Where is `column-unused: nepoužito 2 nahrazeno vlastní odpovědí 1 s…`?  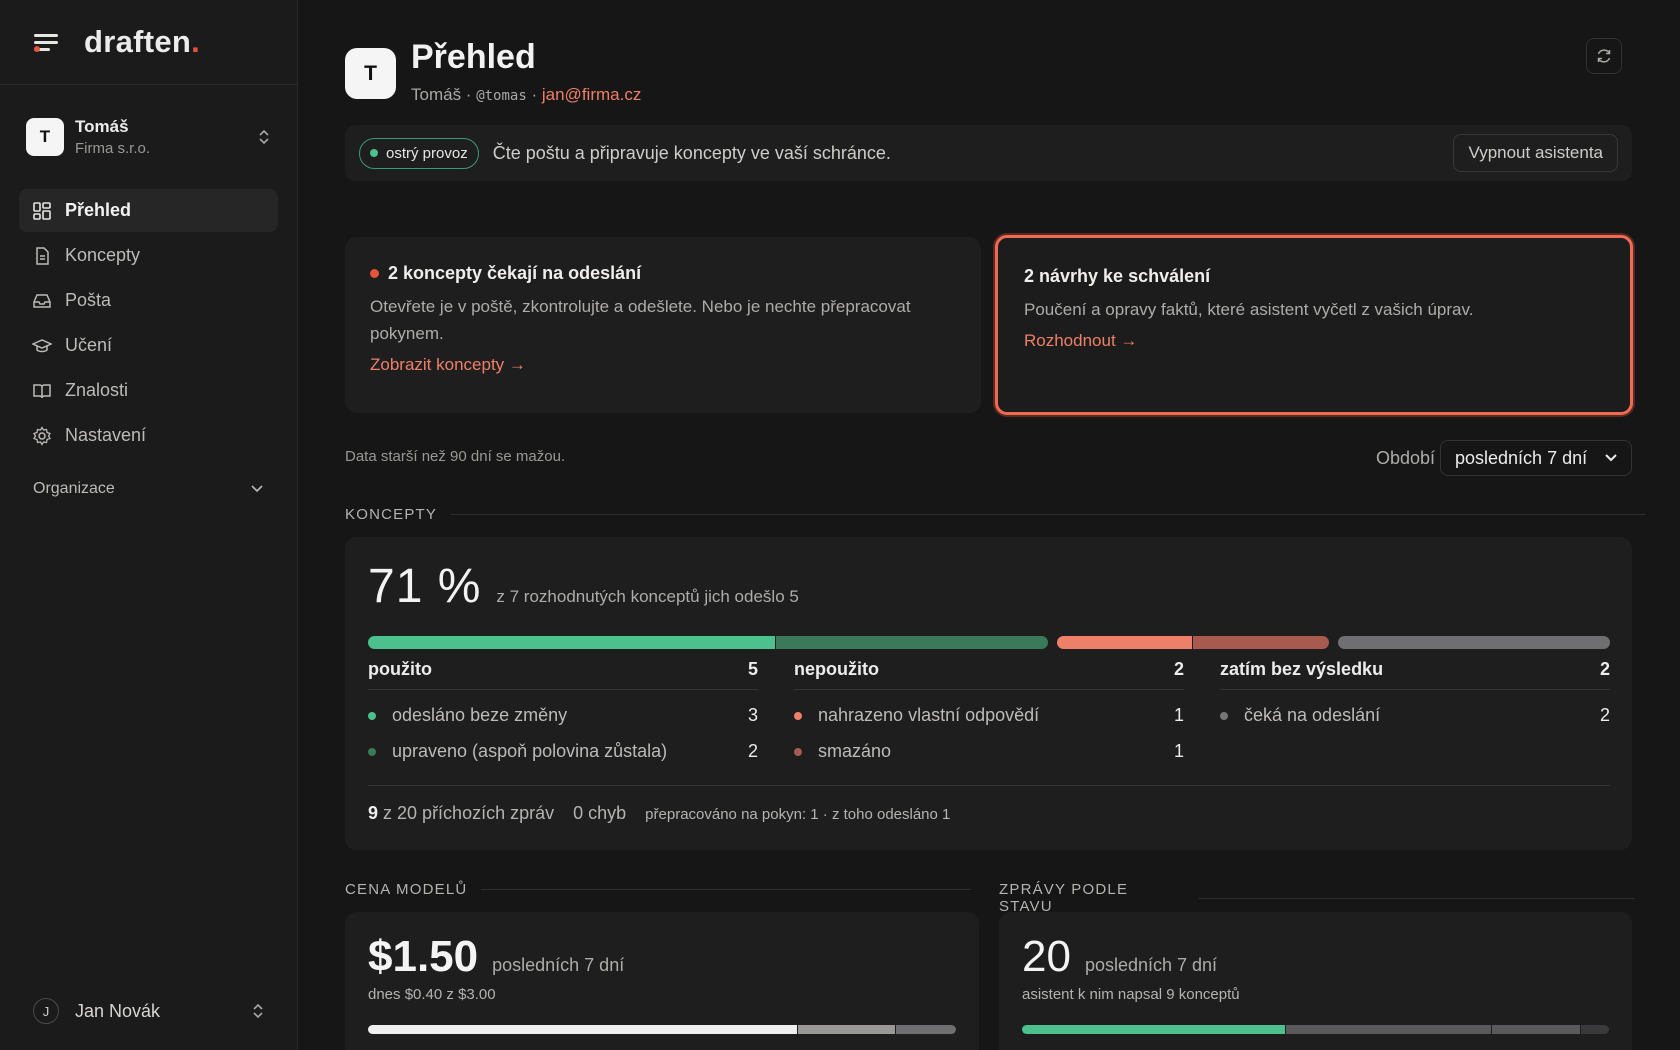
column-unused: nepoužito 2 nahrazeno vlastní odpovědí 1 s… is located at coordinates (989, 710).